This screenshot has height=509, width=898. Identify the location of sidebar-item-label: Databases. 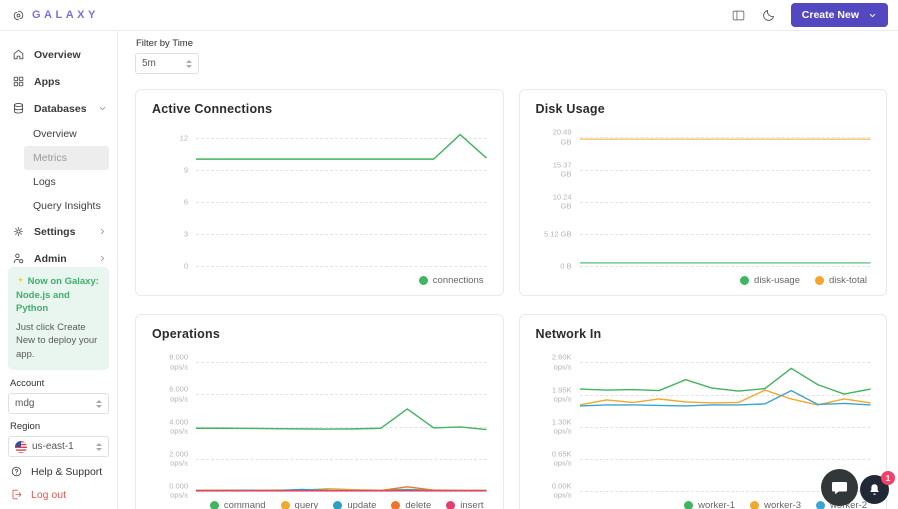
(60, 108).